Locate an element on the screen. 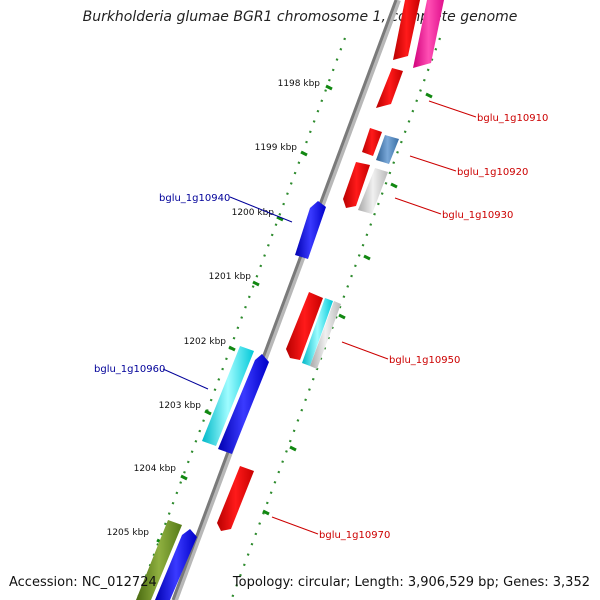 The image size is (600, 600). tick-label: 1200 kbp is located at coordinates (253, 213).